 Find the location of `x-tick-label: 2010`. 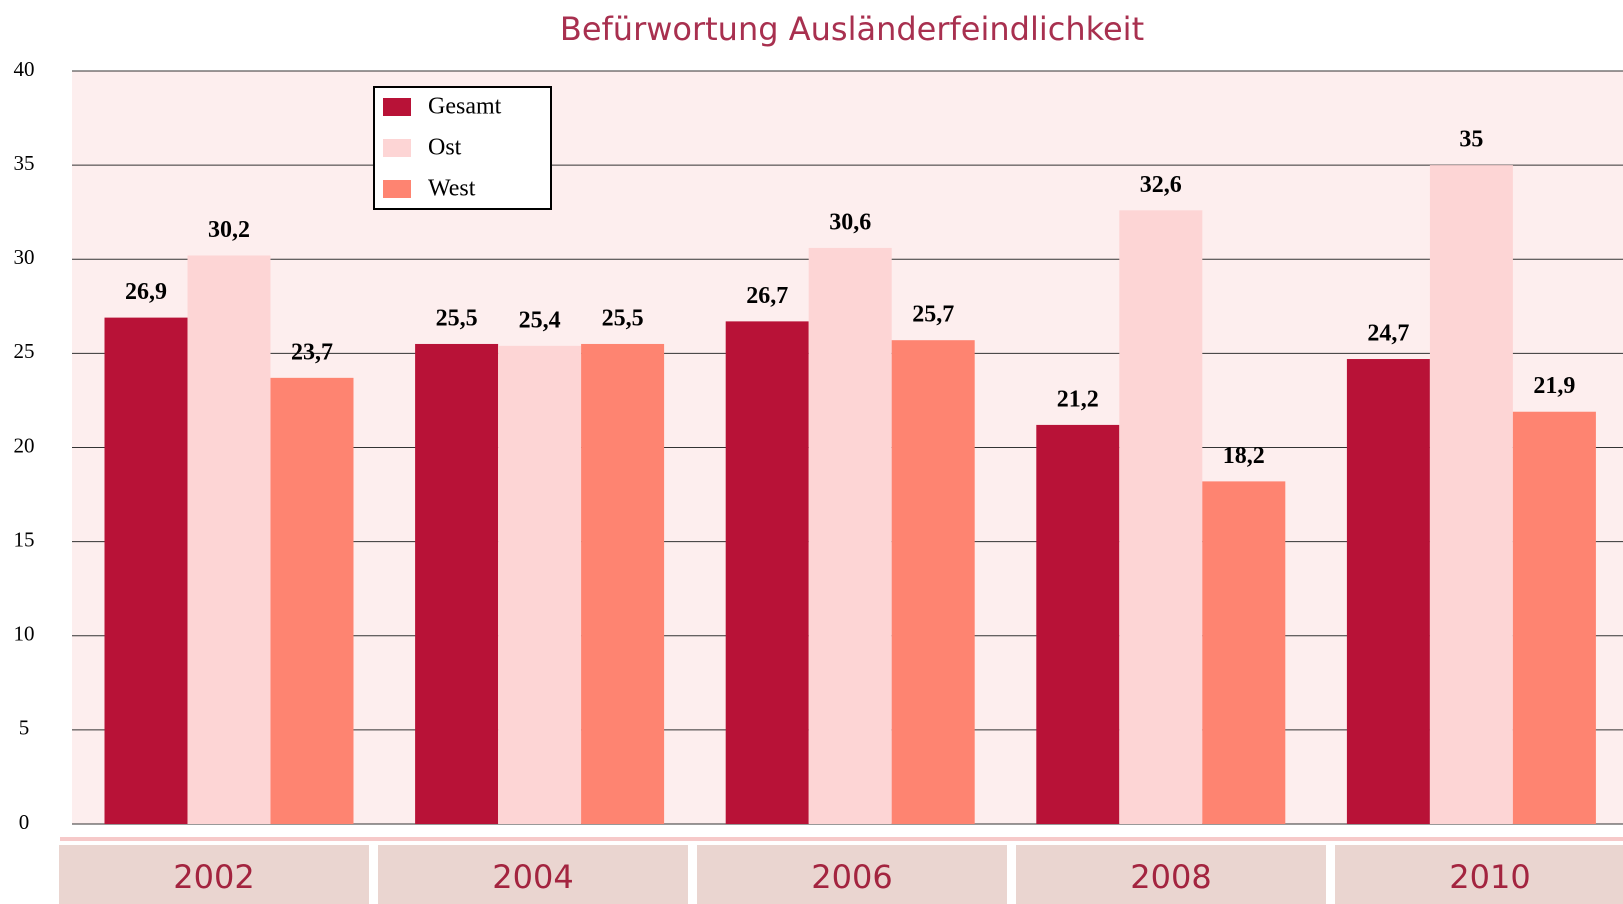

x-tick-label: 2010 is located at coordinates (1489, 877).